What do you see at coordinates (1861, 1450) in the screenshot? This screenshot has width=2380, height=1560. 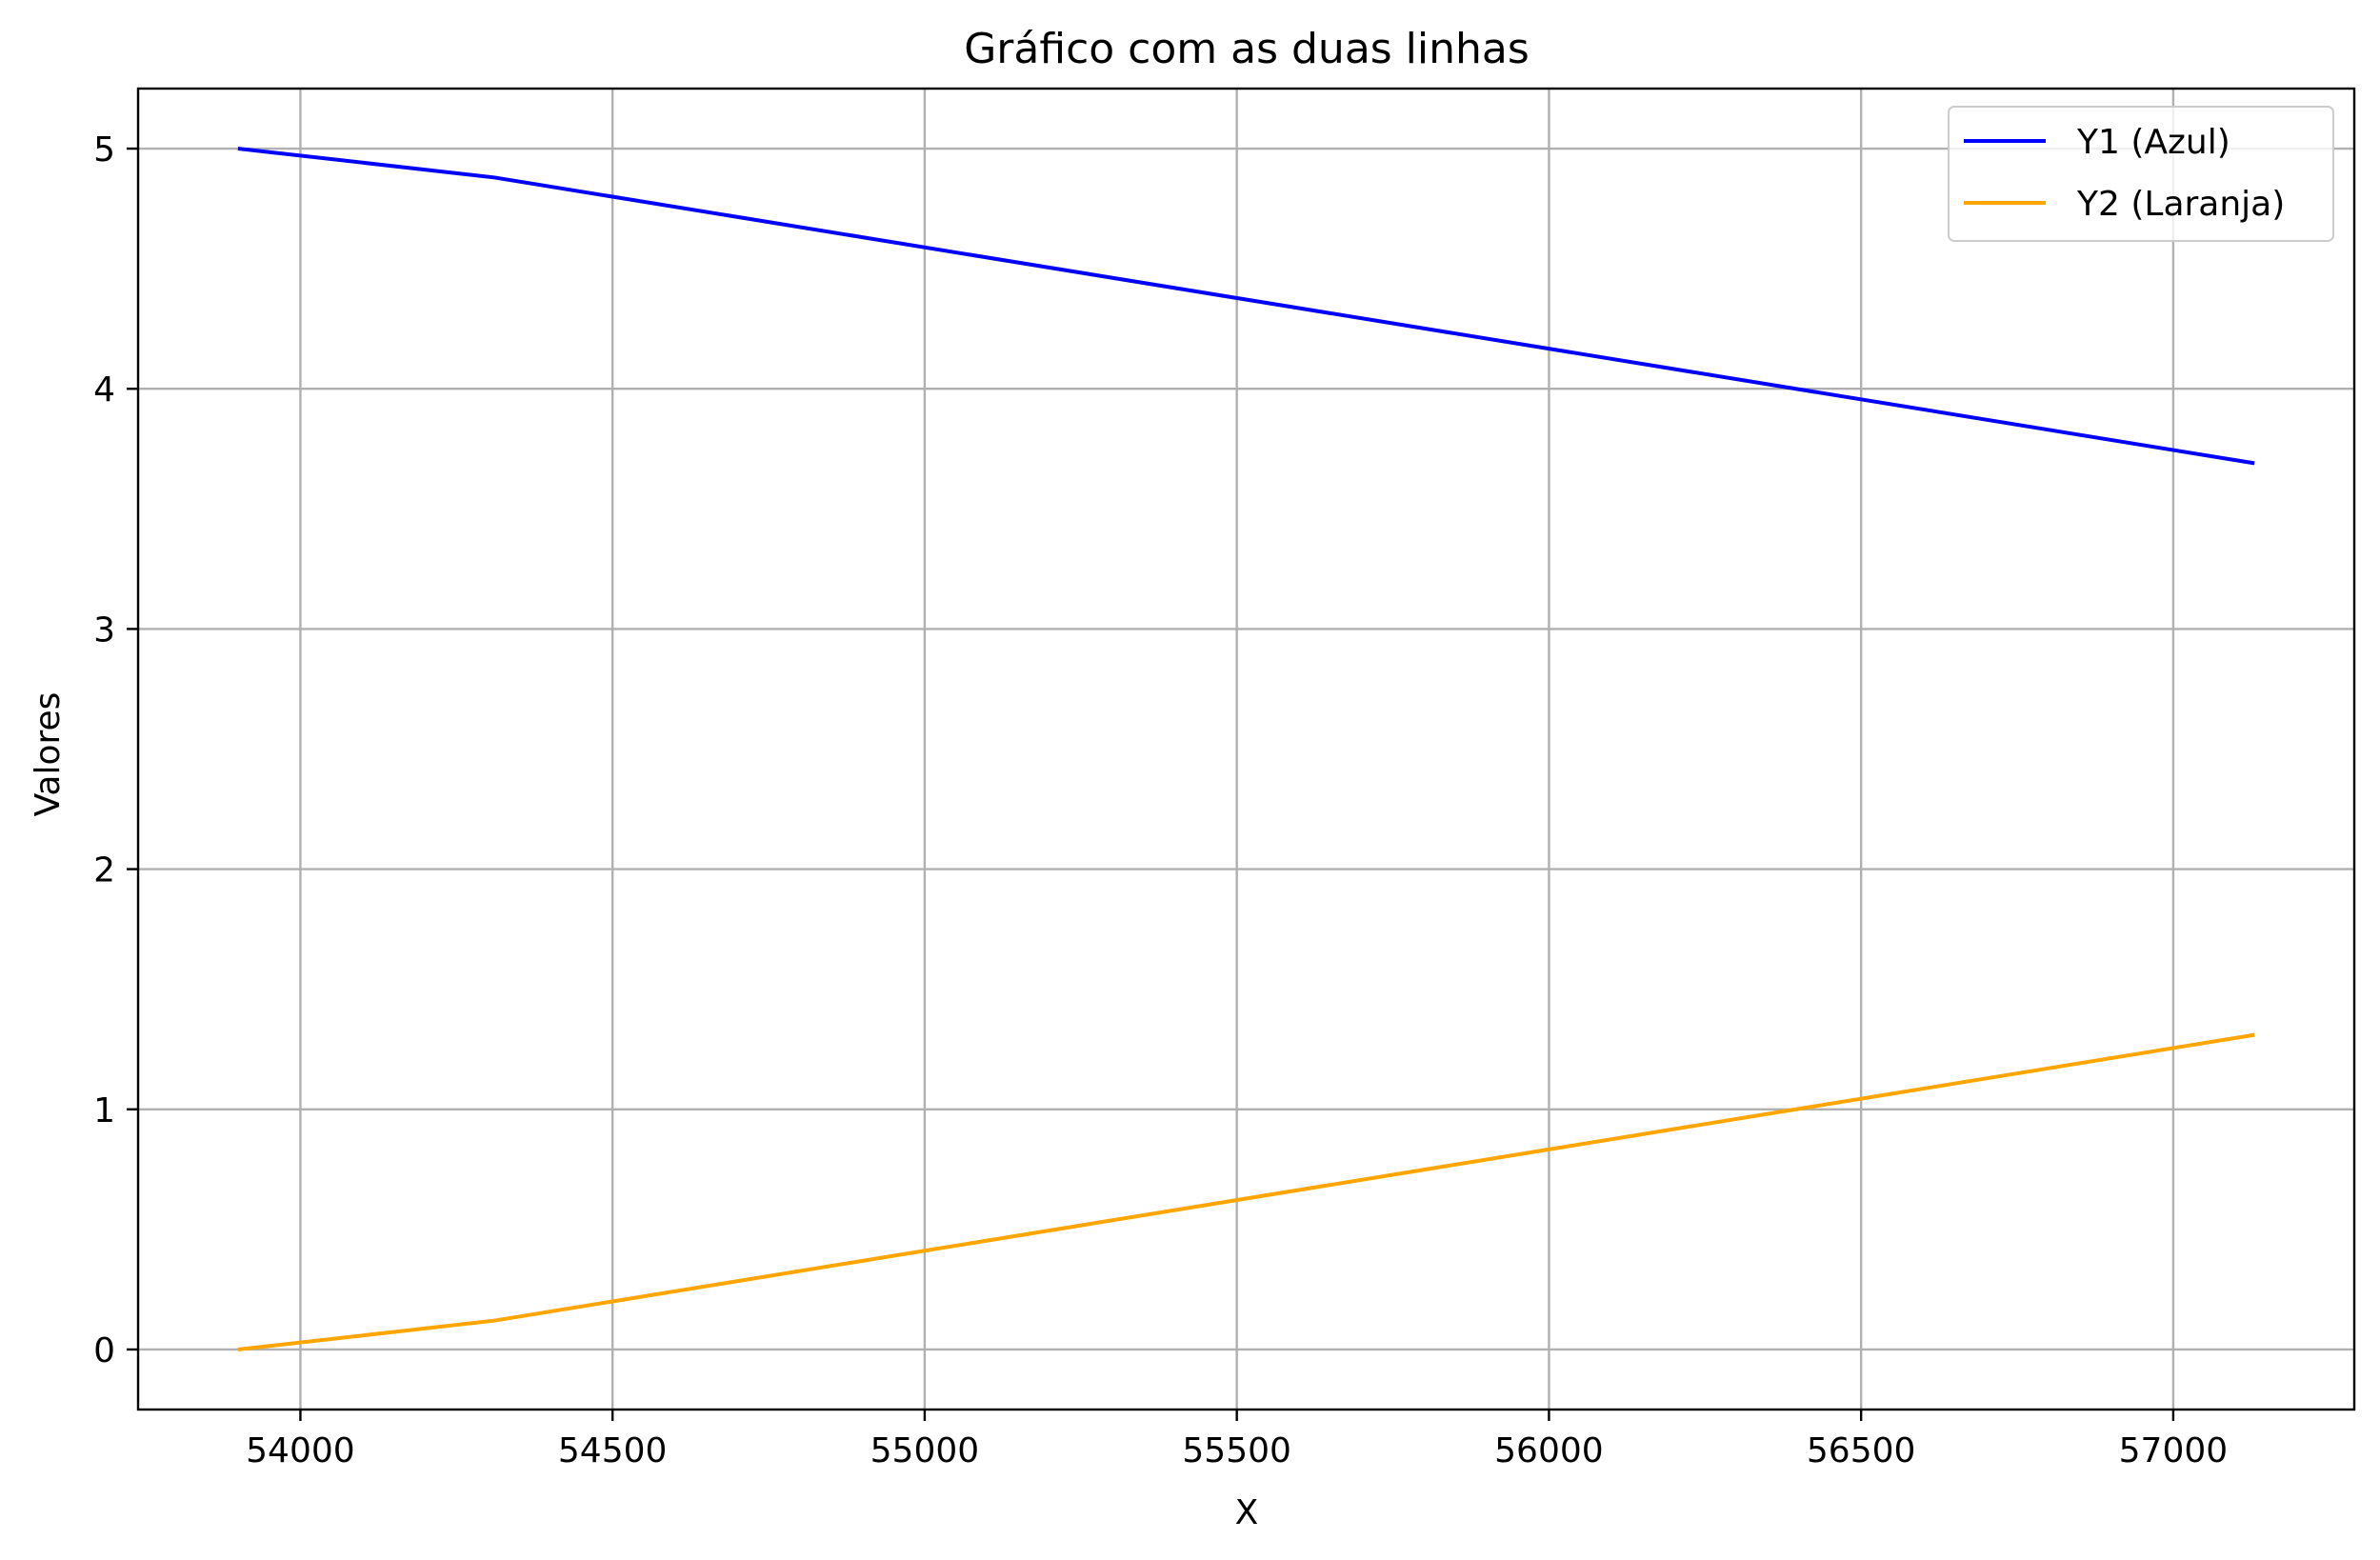 I see `x-tick-label: 56500` at bounding box center [1861, 1450].